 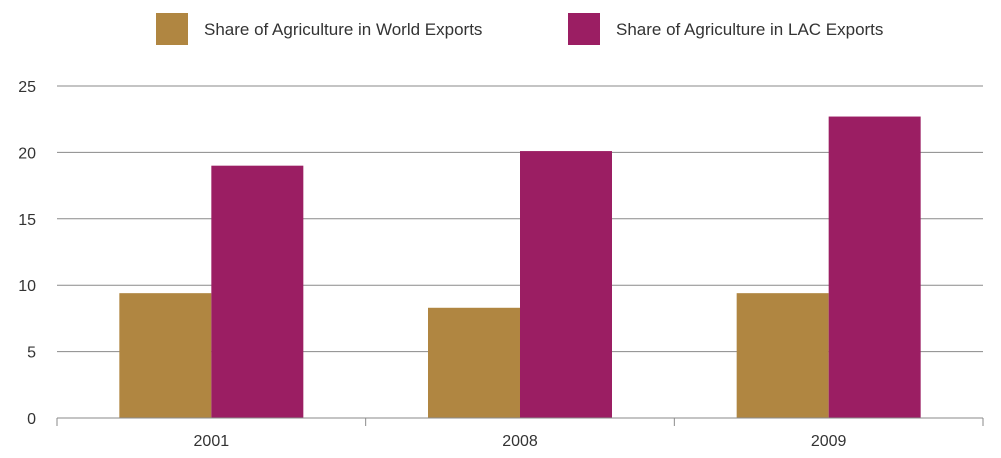 What do you see at coordinates (212, 441) in the screenshot?
I see `x-tick-label-2001: 2001` at bounding box center [212, 441].